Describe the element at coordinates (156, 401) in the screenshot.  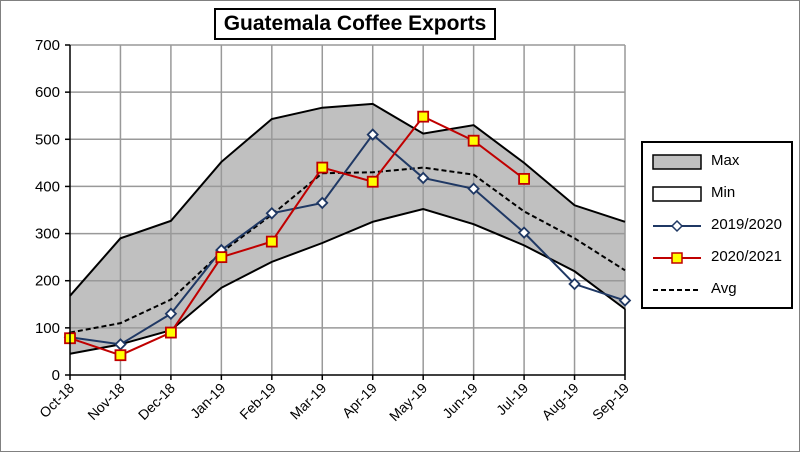
I see `x-tick-label-2: Dec-18` at that location.